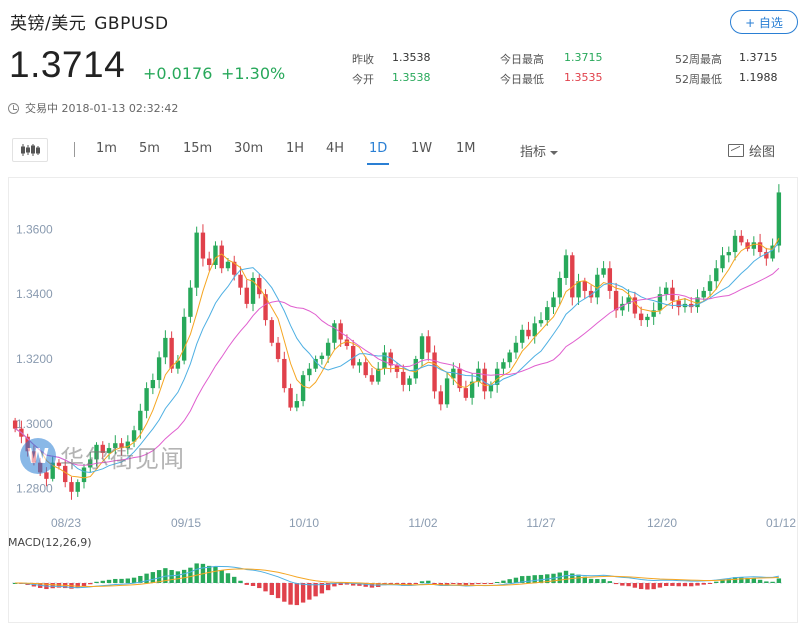  Describe the element at coordinates (764, 22) in the screenshot. I see `add-watchlist-button: + 自选` at that location.